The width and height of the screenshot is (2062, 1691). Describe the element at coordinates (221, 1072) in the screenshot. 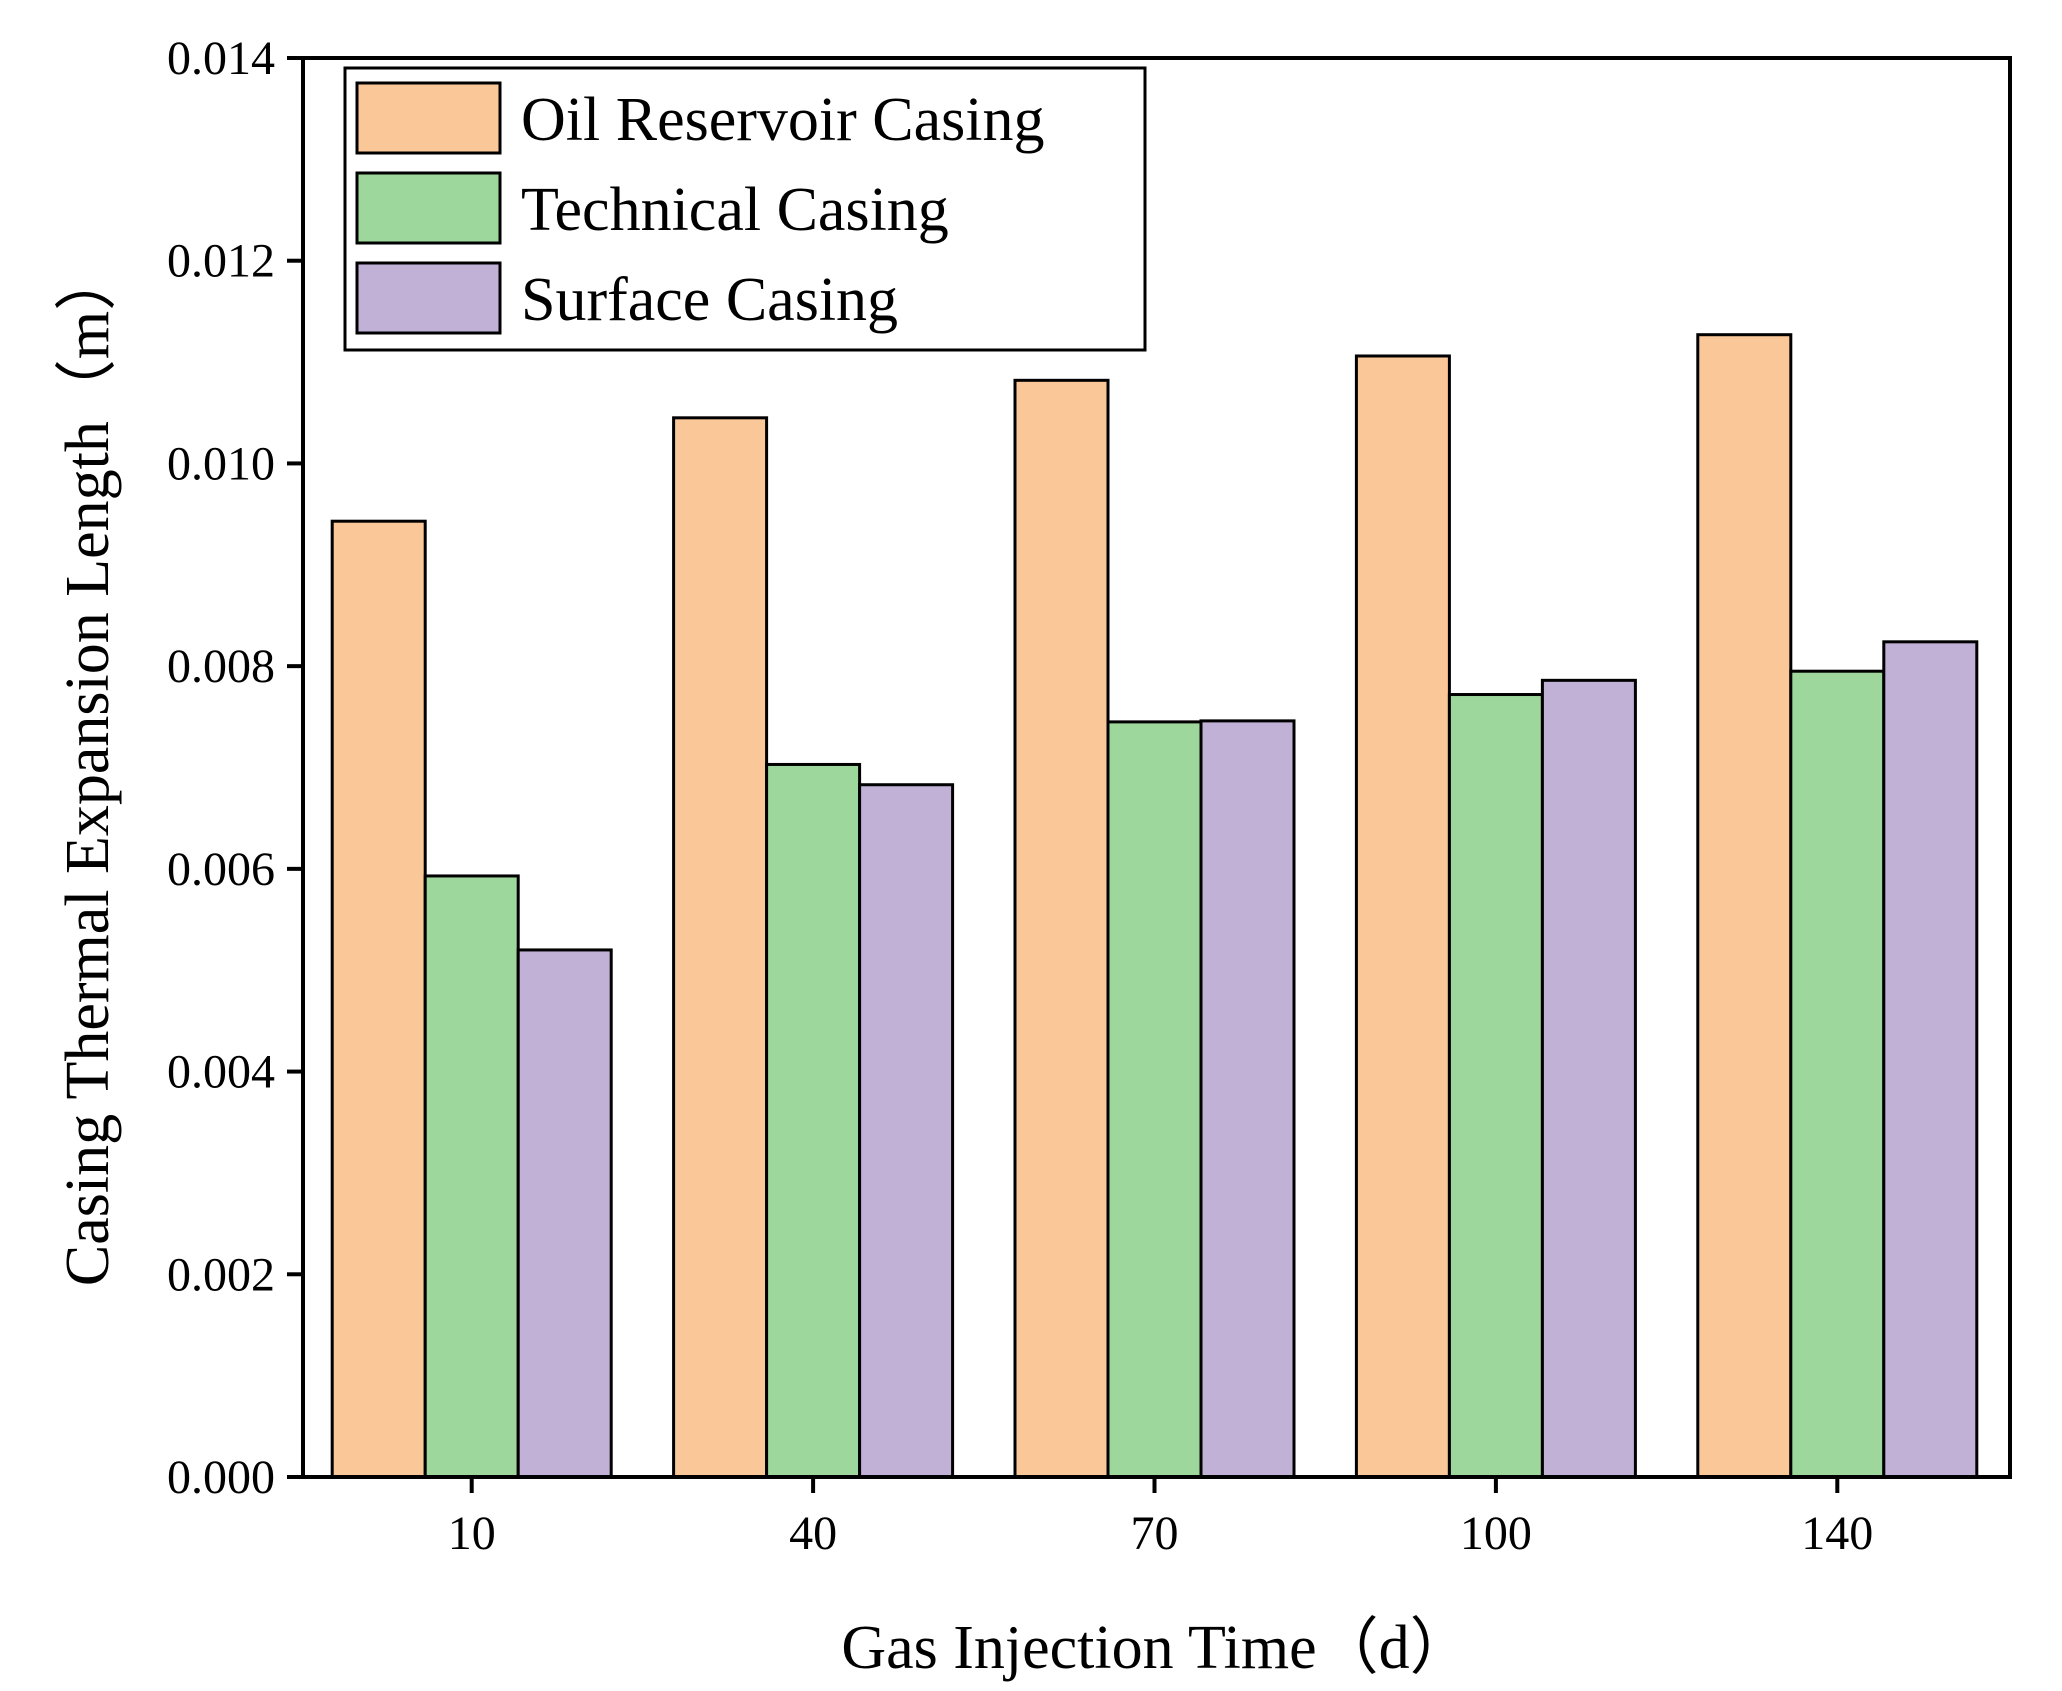

I see `y-tick-label: 0.004` at that location.